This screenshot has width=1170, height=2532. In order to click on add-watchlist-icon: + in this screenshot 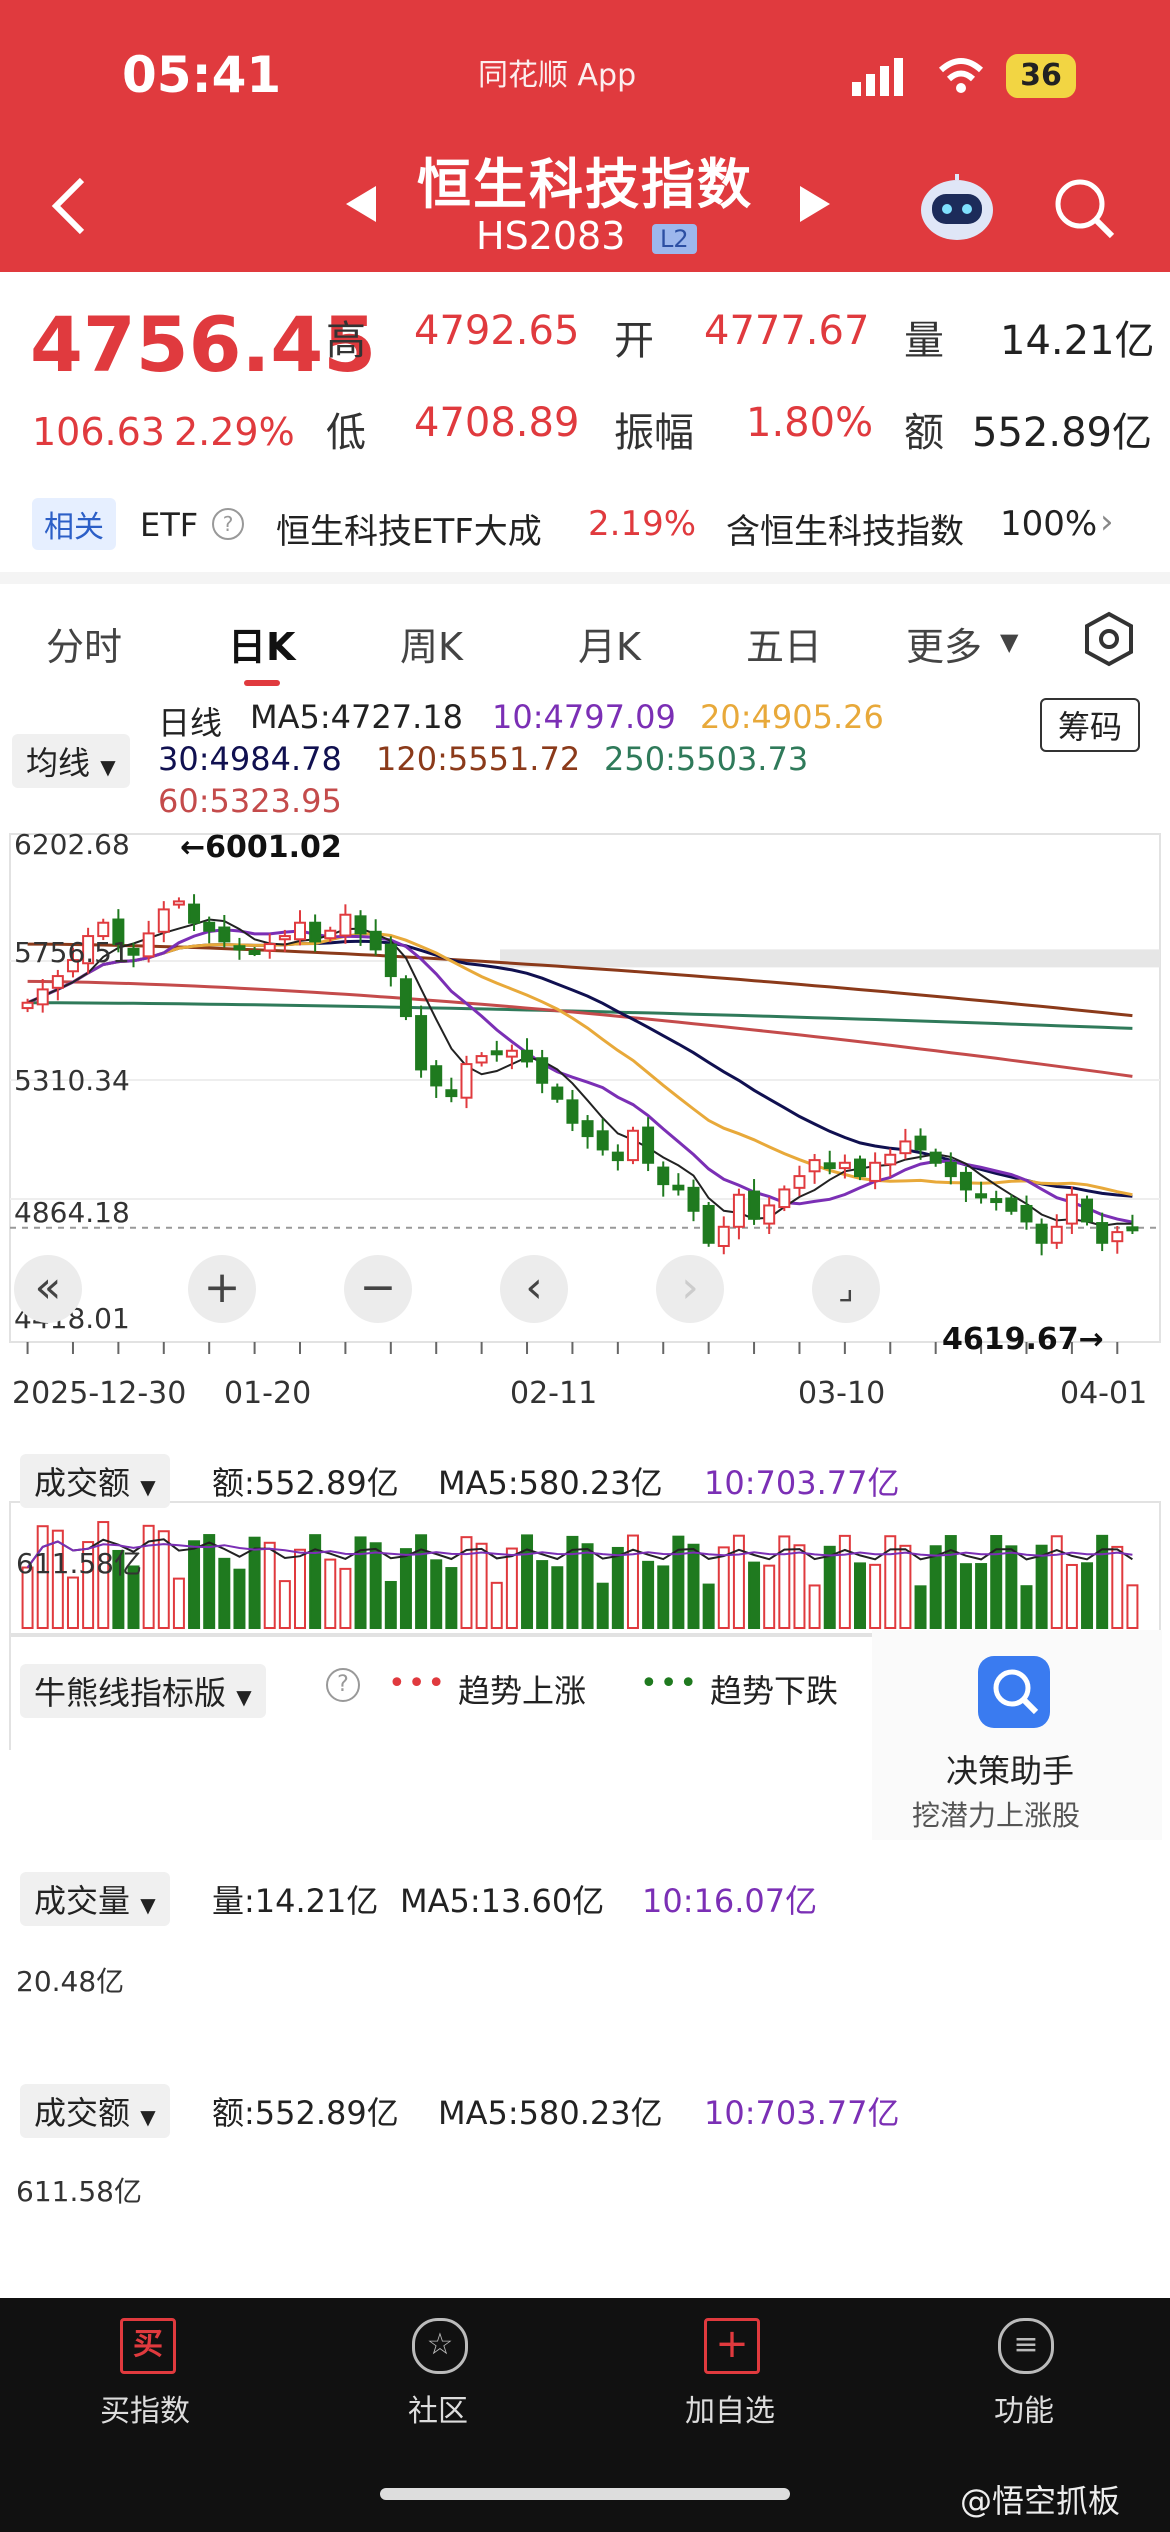, I will do `click(732, 2346)`.